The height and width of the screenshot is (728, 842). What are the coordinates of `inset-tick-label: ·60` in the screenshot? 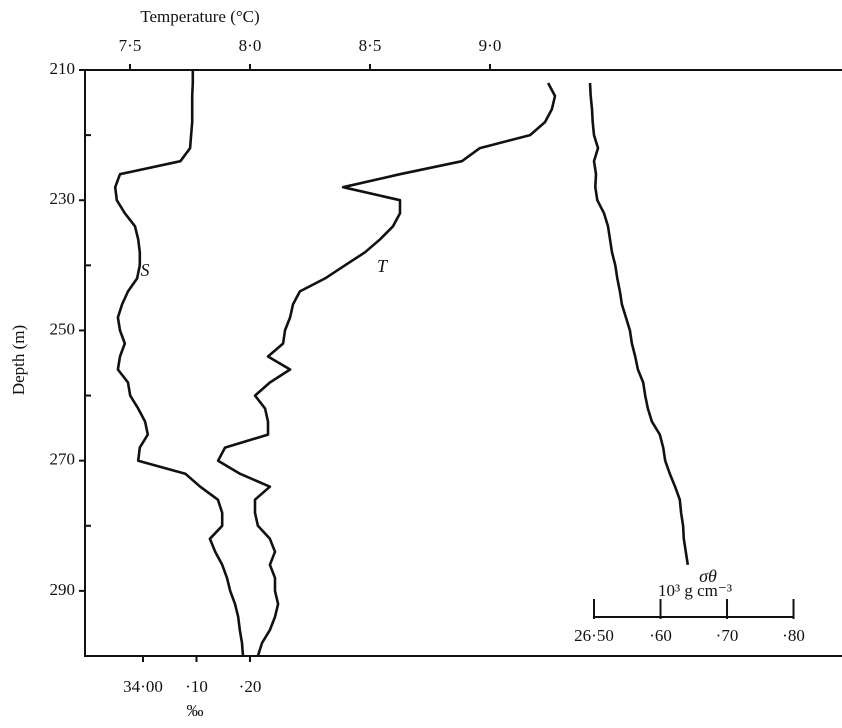 It's located at (660, 635).